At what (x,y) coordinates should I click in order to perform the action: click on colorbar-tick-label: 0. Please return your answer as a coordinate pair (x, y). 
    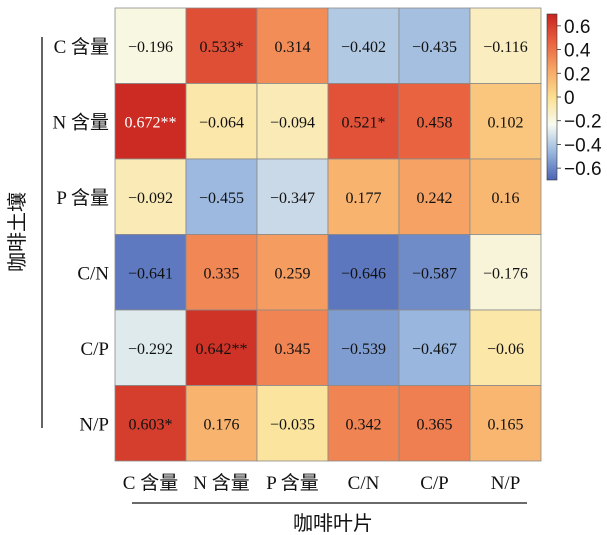
    Looking at the image, I should click on (569, 98).